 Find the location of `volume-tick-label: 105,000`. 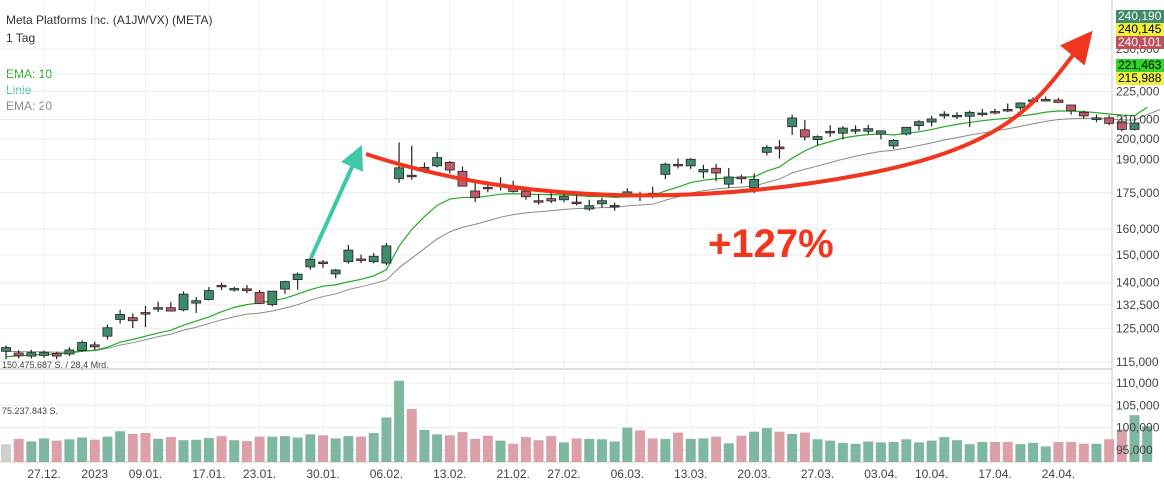

volume-tick-label: 105,000 is located at coordinates (1138, 405).